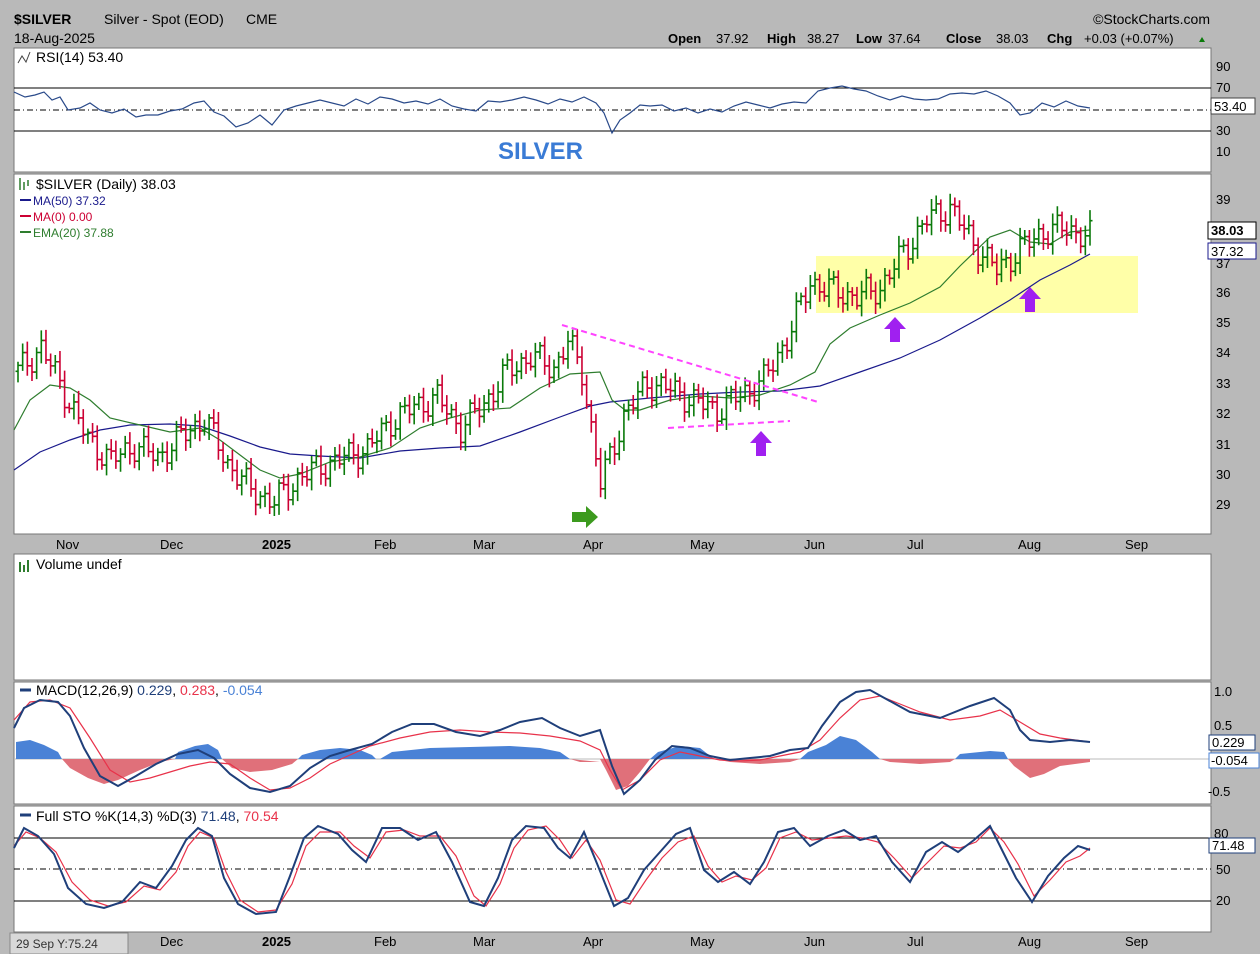 The height and width of the screenshot is (954, 1260). What do you see at coordinates (1227, 251) in the screenshot?
I see `ma50-value-tag-text: 37.32` at bounding box center [1227, 251].